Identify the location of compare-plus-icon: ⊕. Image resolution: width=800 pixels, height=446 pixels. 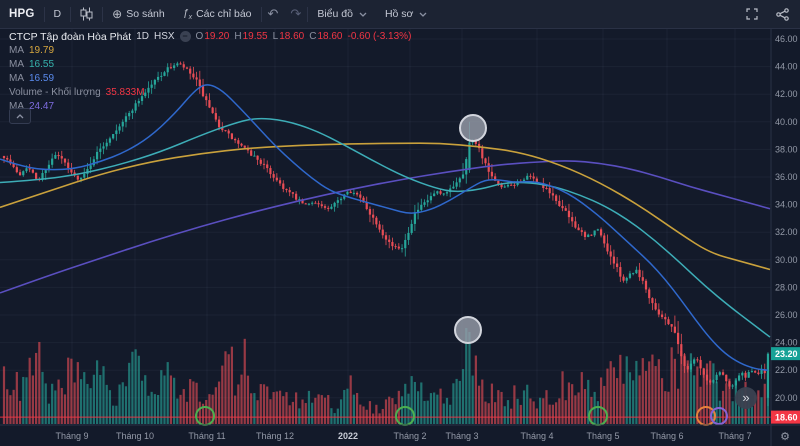
(117, 14).